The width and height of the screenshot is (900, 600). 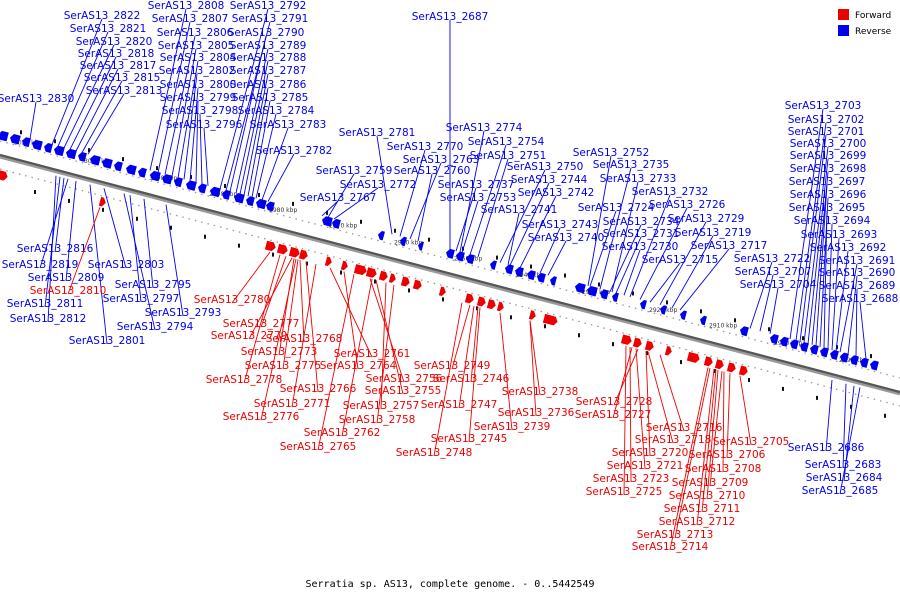 What do you see at coordinates (276, 111) in the screenshot?
I see `gene-label-text: SerAS13_2784` at bounding box center [276, 111].